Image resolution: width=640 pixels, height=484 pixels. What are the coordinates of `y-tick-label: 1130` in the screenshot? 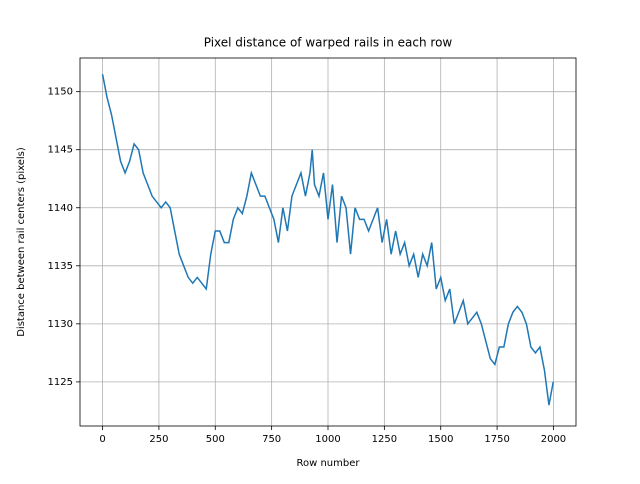 It's located at (60, 324).